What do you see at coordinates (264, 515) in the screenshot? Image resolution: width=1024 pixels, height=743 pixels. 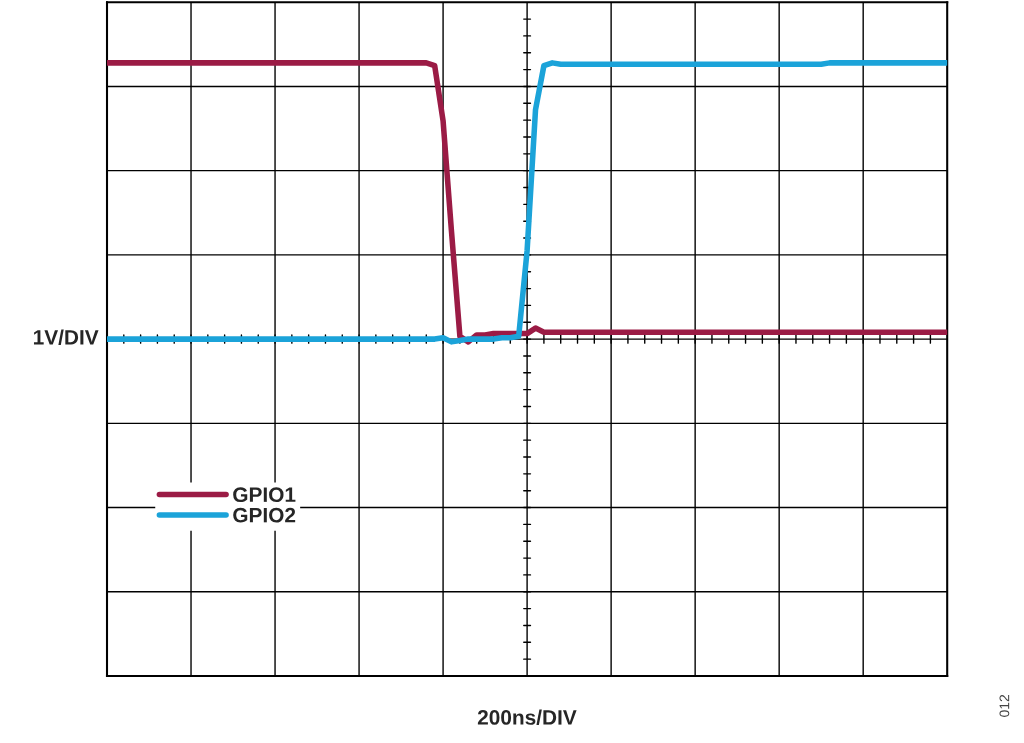 I see `legend-label: GPIO2` at bounding box center [264, 515].